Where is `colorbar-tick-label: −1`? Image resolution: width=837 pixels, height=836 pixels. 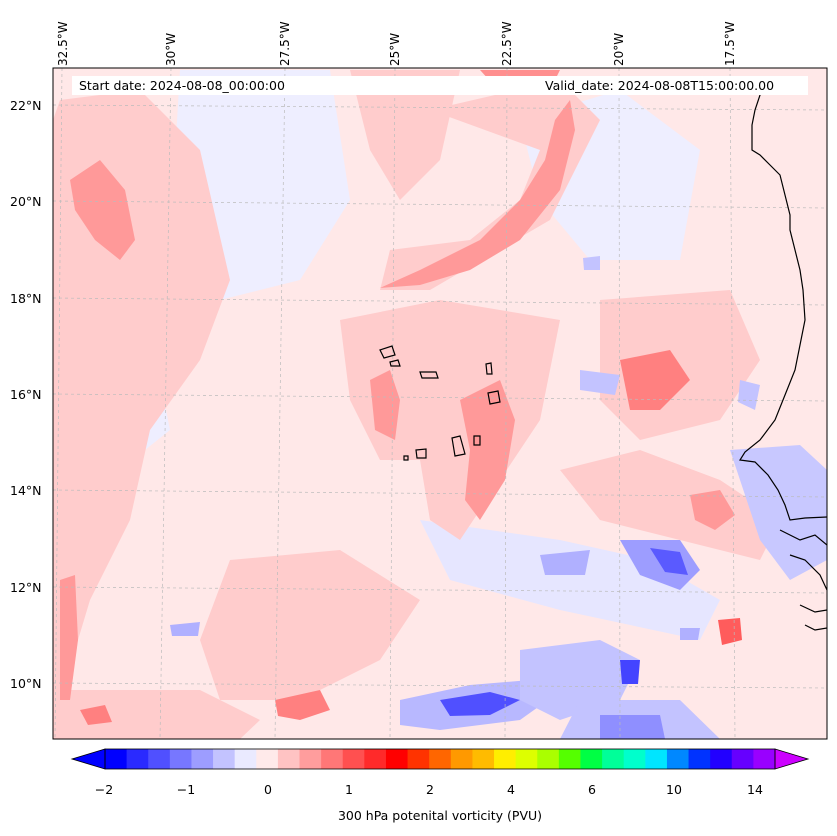
colorbar-tick-label: −1 is located at coordinates (186, 789).